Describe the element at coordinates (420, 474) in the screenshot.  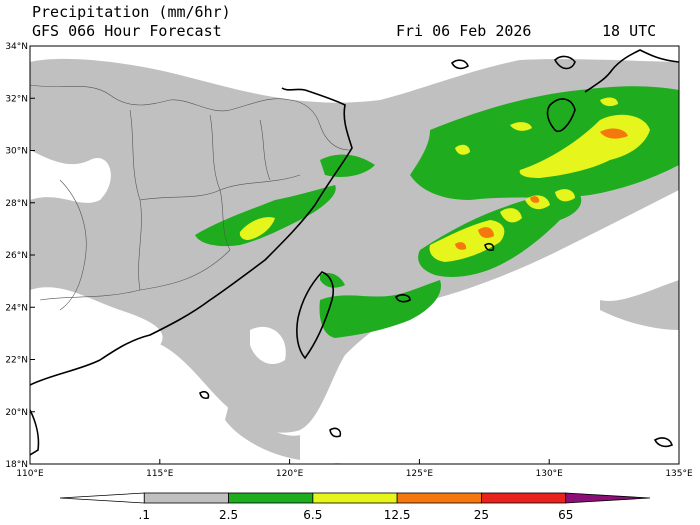
I see `lon-label: 125°E` at that location.